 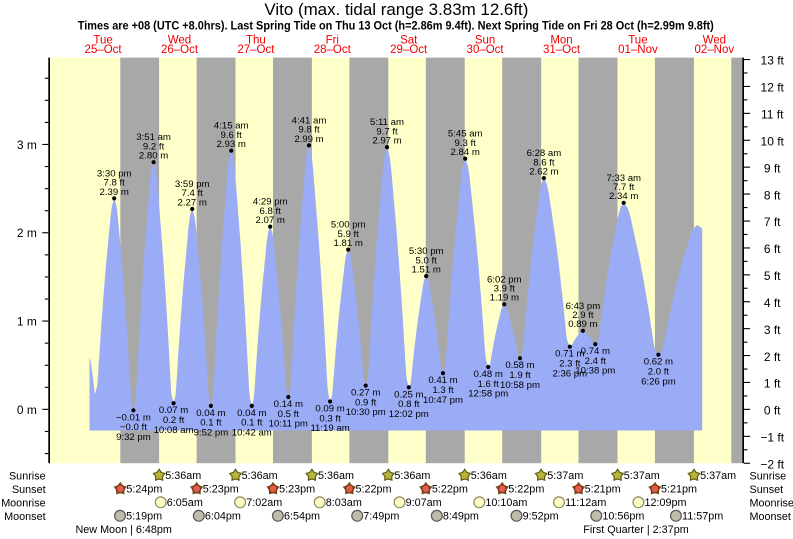 I want to click on svg-text: 6.8 ft, so click(x=271, y=211).